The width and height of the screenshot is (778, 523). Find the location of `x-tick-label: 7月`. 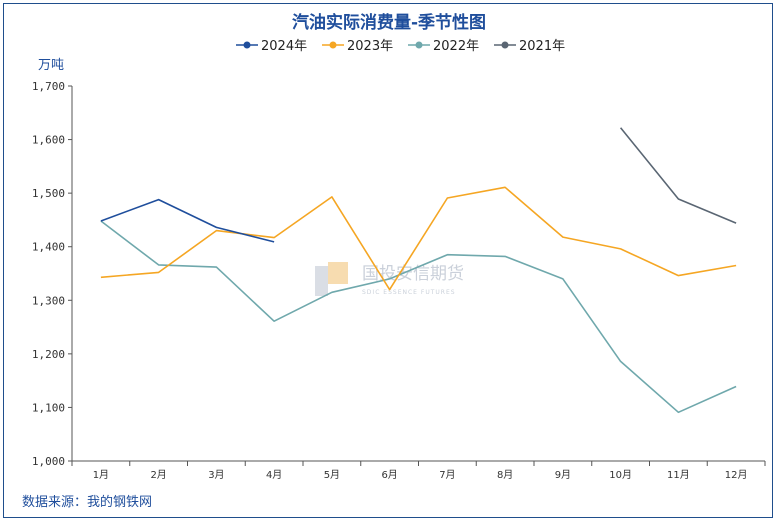

x-tick-label: 7月 is located at coordinates (447, 475).